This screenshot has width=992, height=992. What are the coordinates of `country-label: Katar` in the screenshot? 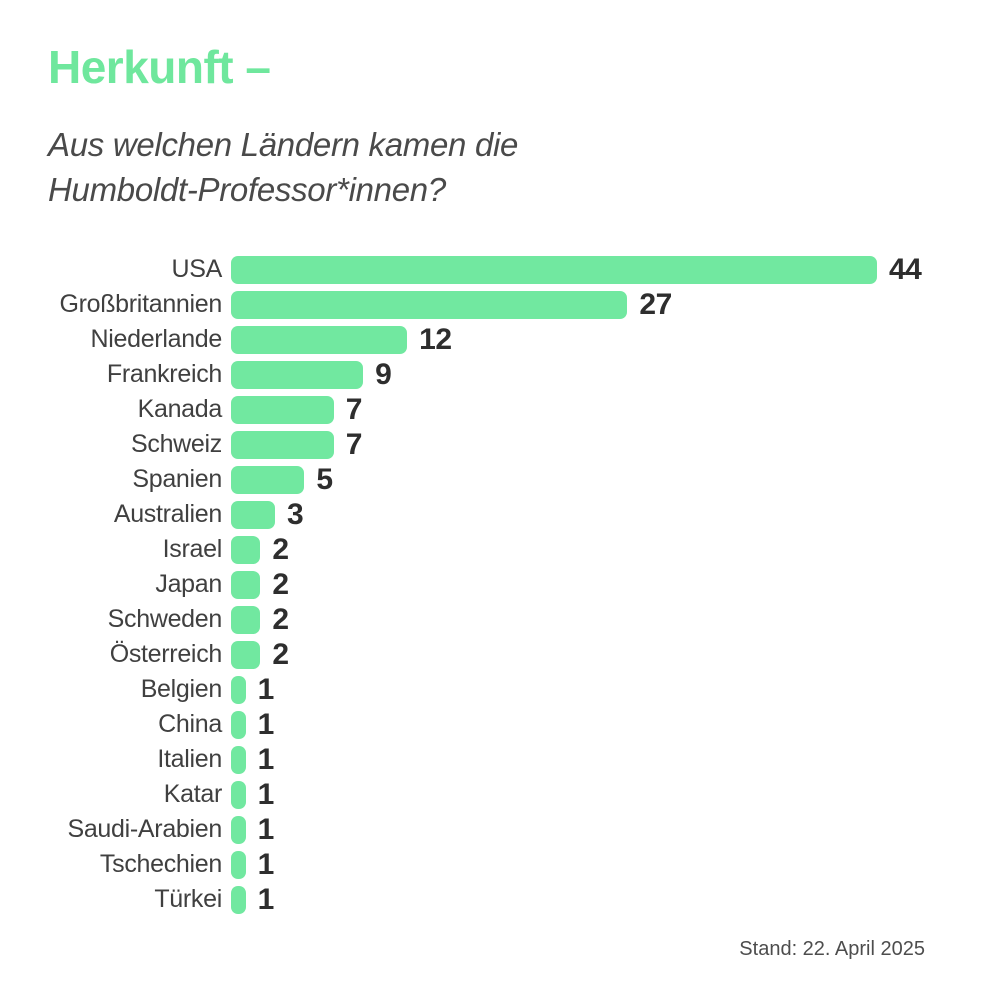 It's located at (193, 794).